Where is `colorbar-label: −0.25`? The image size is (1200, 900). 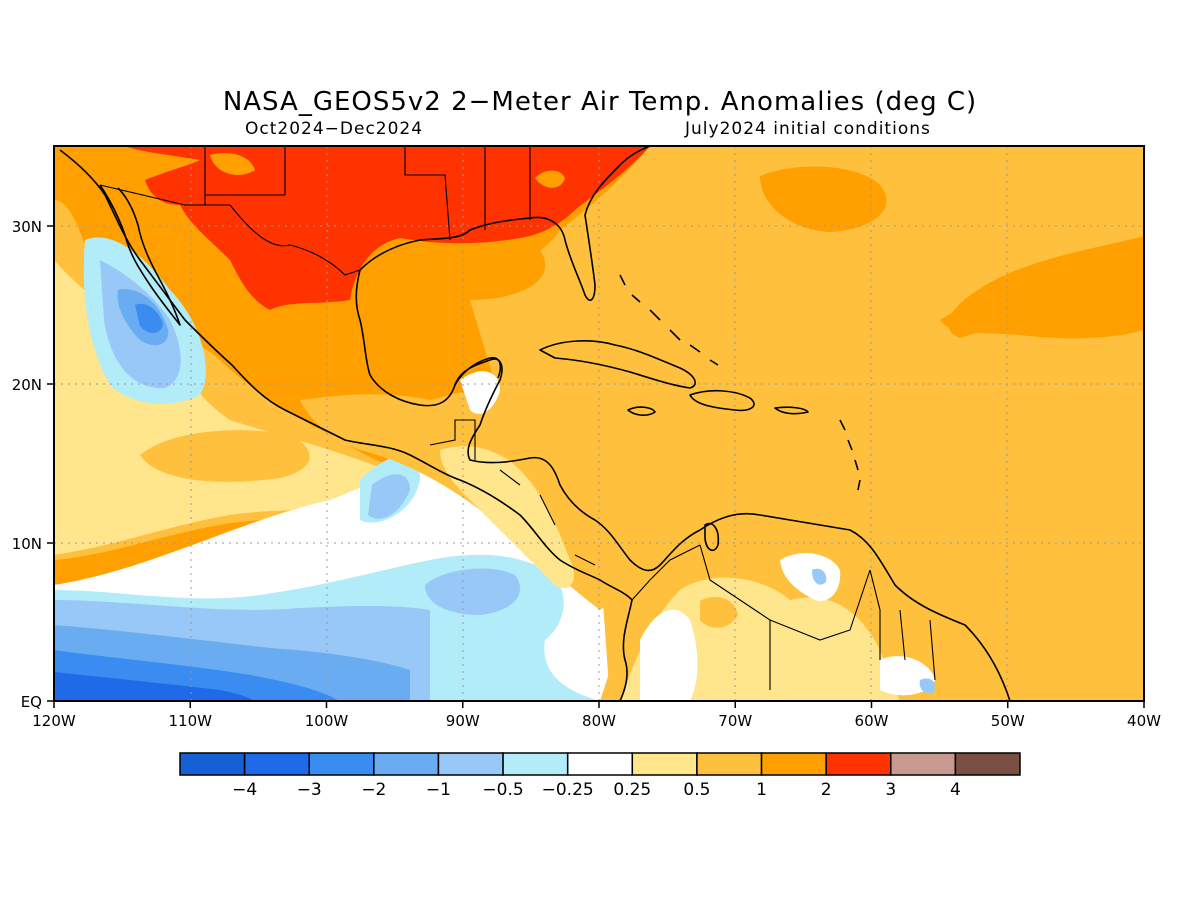
colorbar-label: −0.25 is located at coordinates (568, 790).